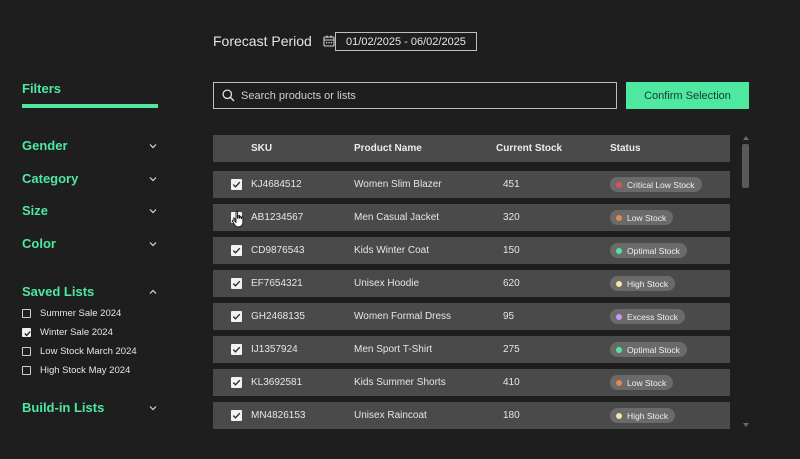 This screenshot has height=459, width=800. What do you see at coordinates (511, 250) in the screenshot?
I see `cell-current-stock: 150` at bounding box center [511, 250].